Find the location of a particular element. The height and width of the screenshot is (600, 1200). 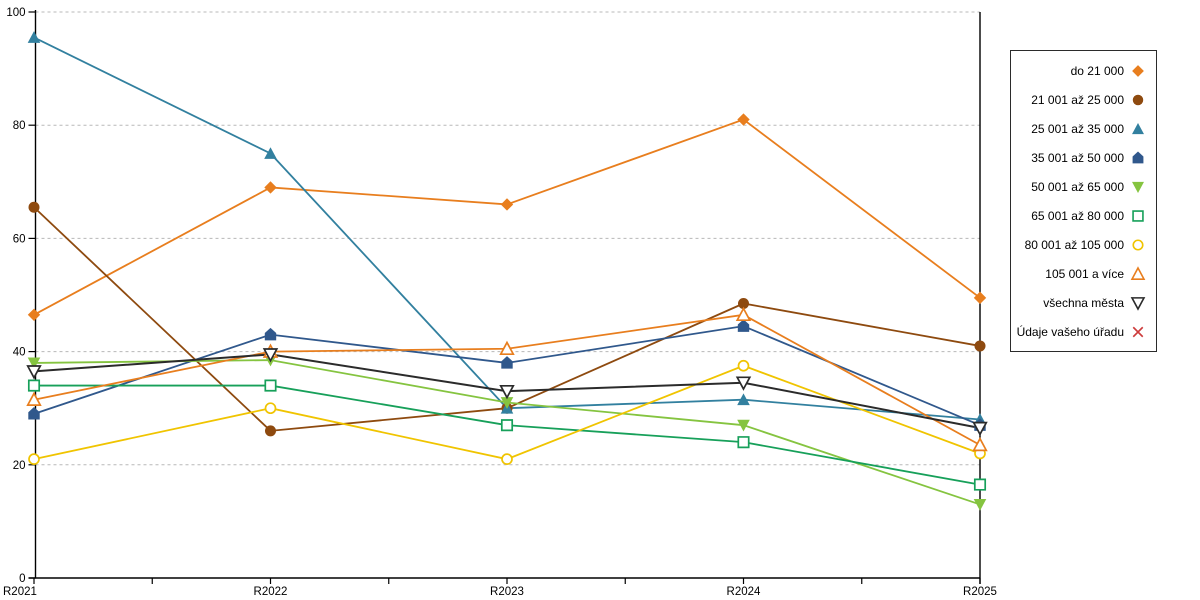

legend-item-label: 25 001 až 35 000 is located at coordinates (1077, 128).